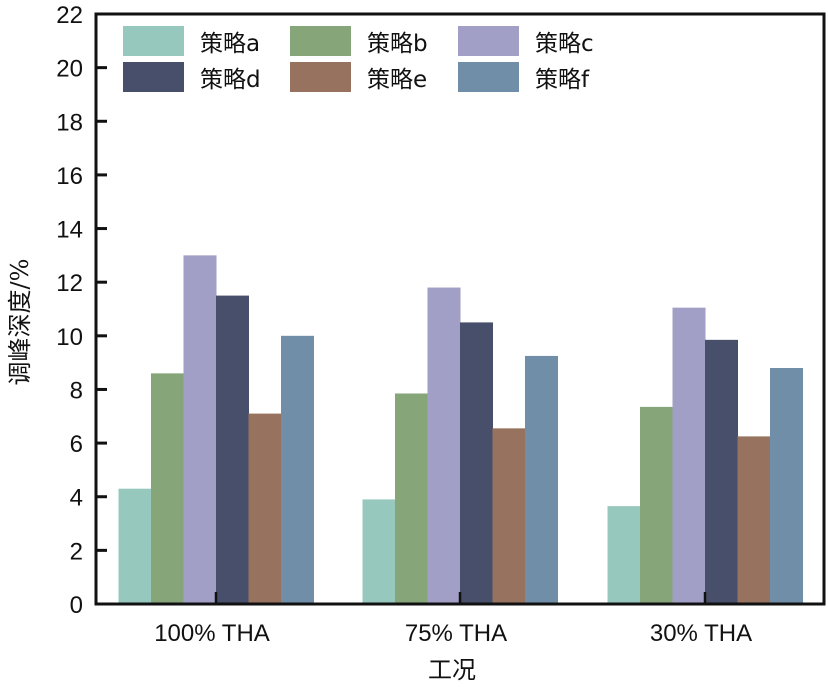 This screenshot has height=687, width=828. Describe the element at coordinates (232, 449) in the screenshot. I see `bar-策略d-100% THA` at that location.